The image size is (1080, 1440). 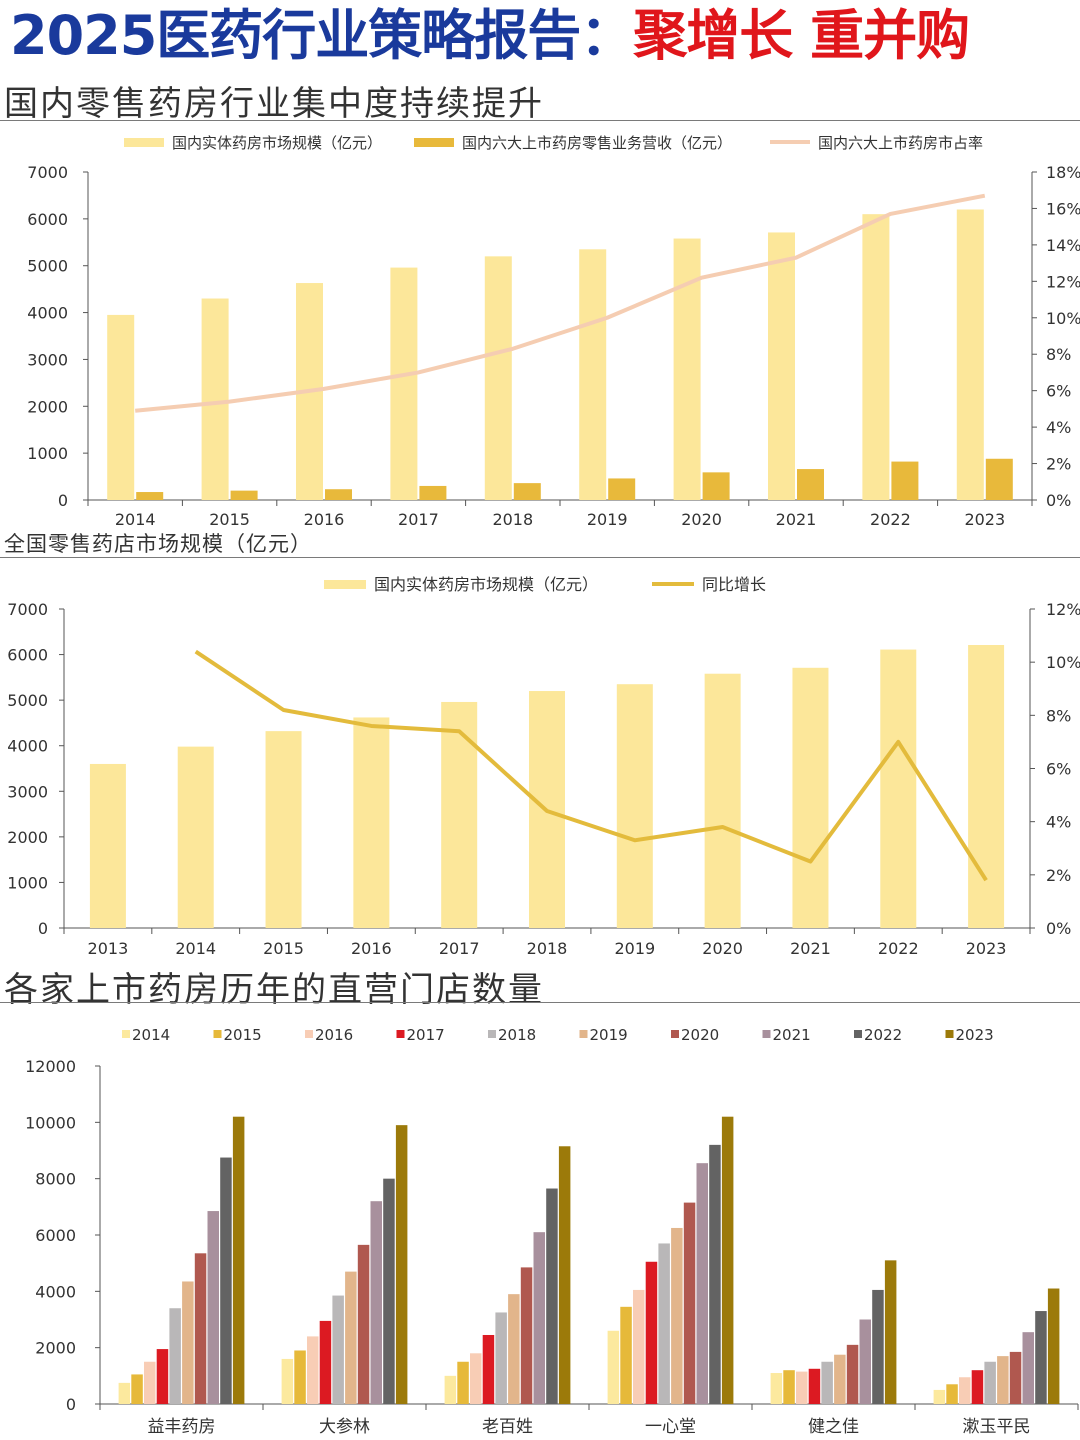 What do you see at coordinates (670, 1427) in the screenshot?
I see `x-tick-label: 一心堂` at bounding box center [670, 1427].